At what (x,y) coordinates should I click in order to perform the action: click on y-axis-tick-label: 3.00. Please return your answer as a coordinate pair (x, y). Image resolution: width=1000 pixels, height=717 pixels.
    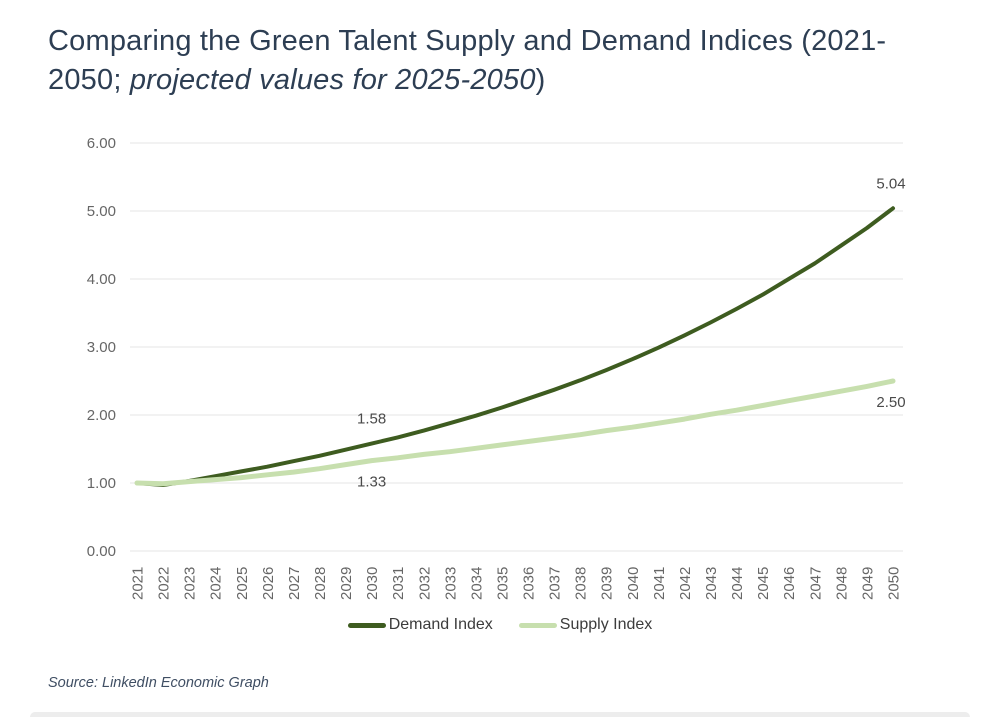
    Looking at the image, I should click on (101, 347).